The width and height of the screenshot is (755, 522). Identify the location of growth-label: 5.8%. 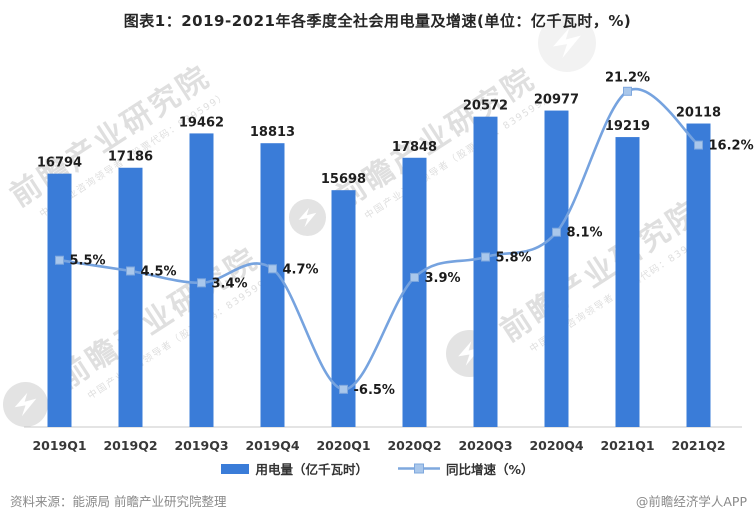
(514, 257).